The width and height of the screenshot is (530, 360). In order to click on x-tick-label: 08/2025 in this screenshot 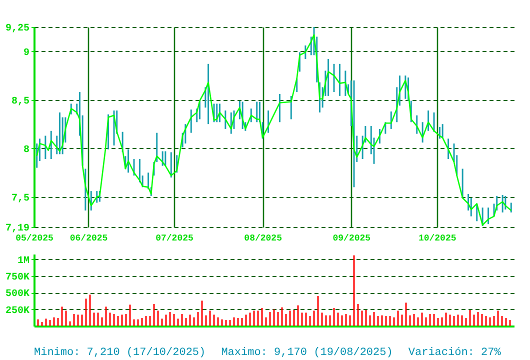, I will do `click(263, 239)`.